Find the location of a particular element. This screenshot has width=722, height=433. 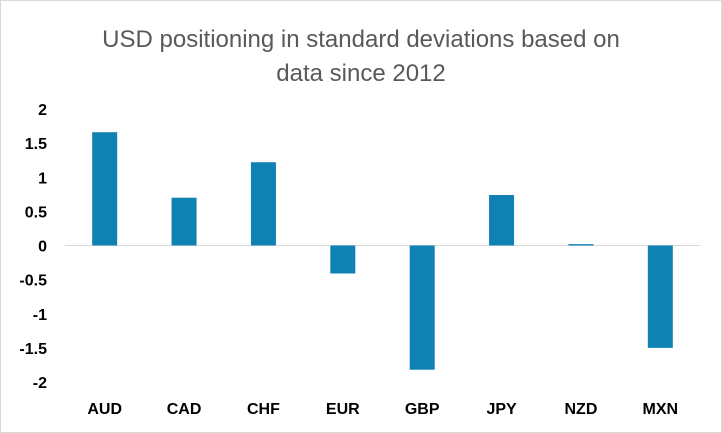

y-tick-label: 0.5 is located at coordinates (36, 212).